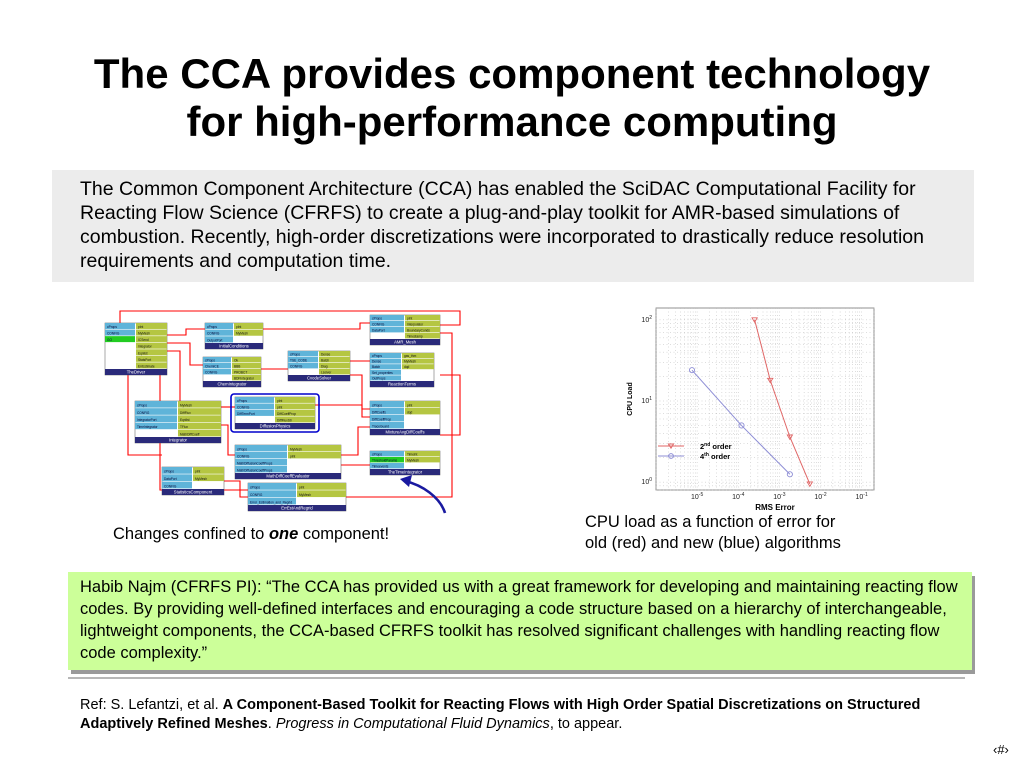 The height and width of the screenshot is (768, 1024). Describe the element at coordinates (144, 360) in the screenshot. I see `provides-port-label: StatsPort` at that location.